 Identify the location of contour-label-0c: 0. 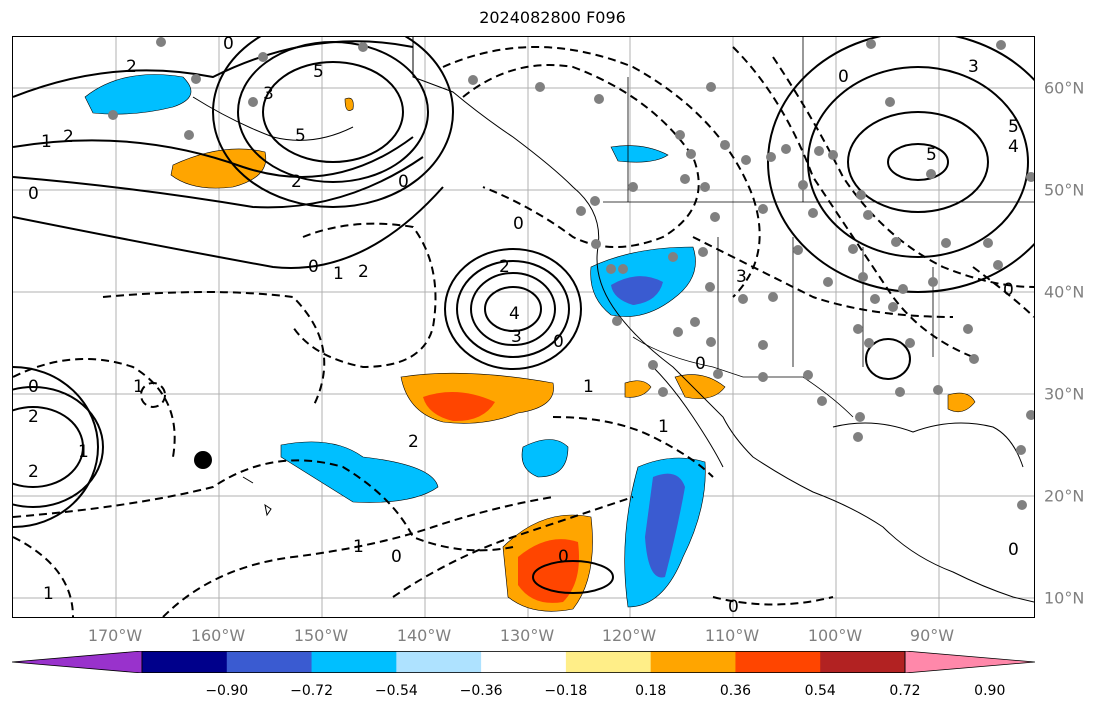
(313, 267).